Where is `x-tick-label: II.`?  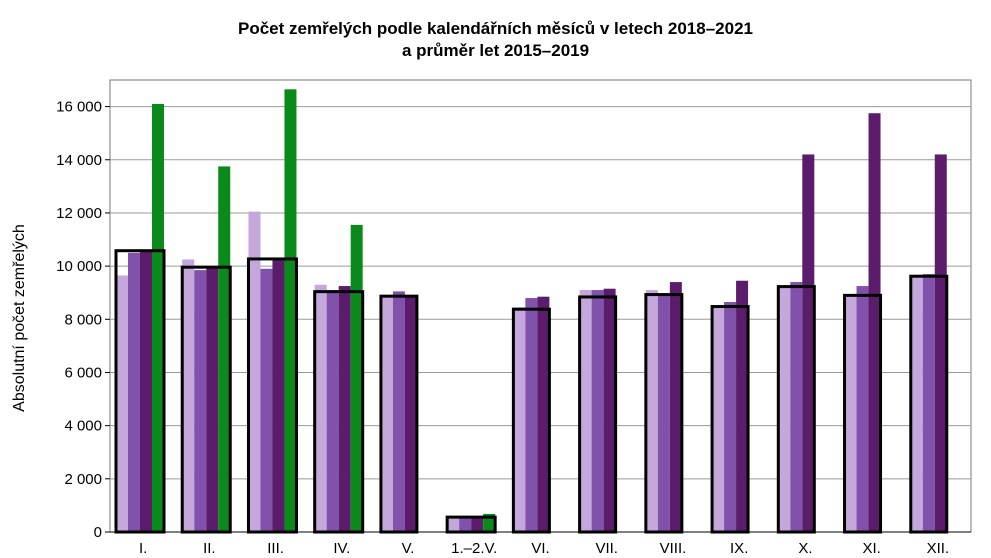
x-tick-label: II. is located at coordinates (209, 548).